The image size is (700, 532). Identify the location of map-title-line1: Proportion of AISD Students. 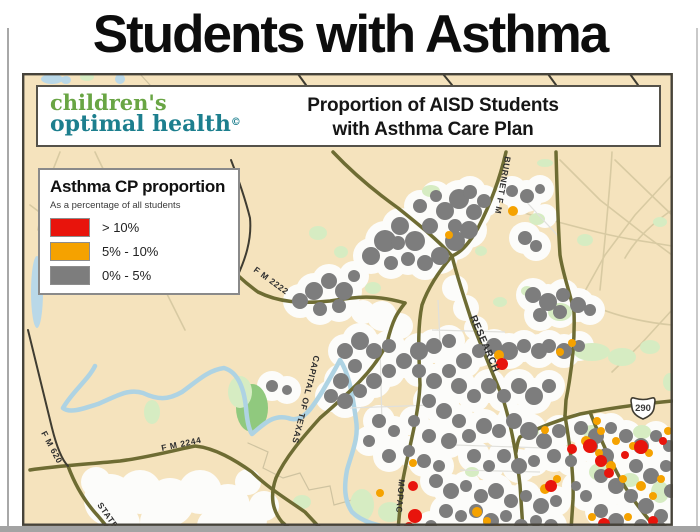
(433, 105).